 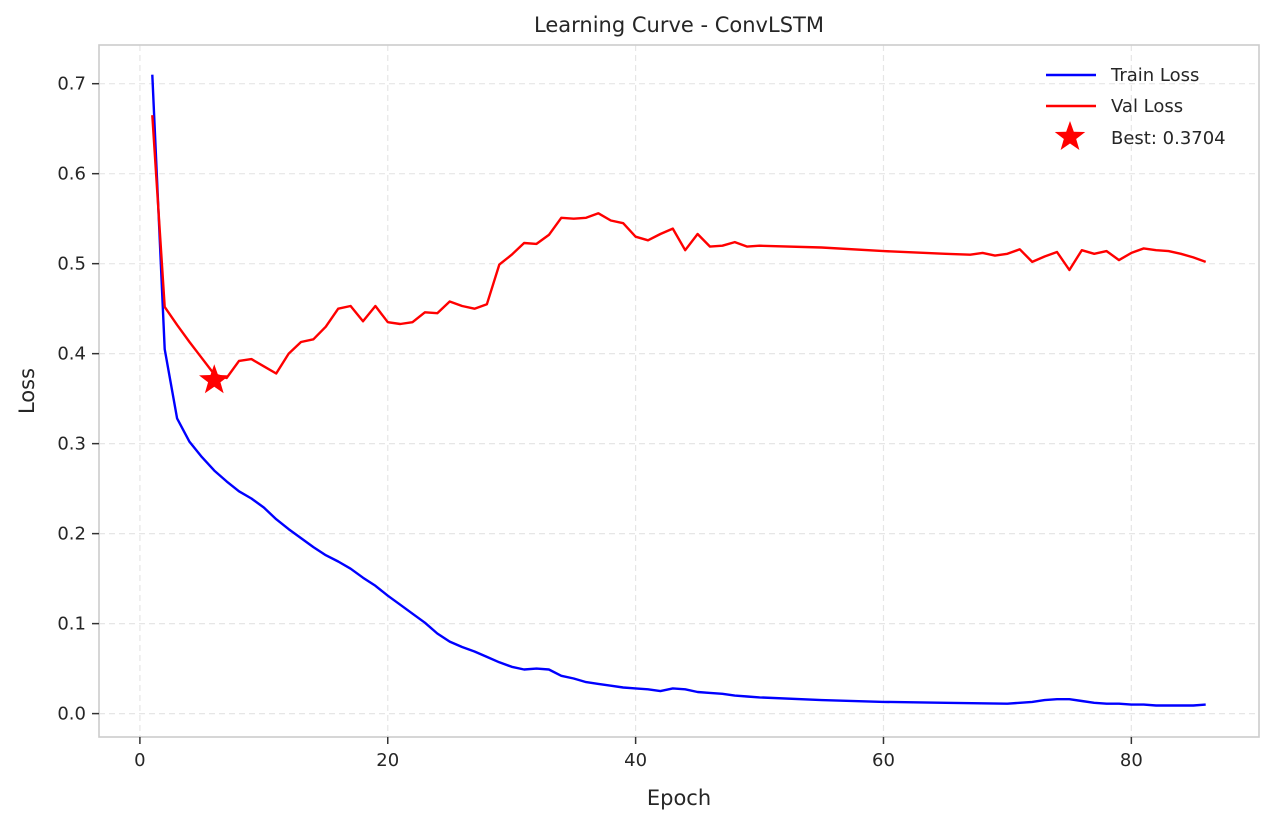 What do you see at coordinates (71, 714) in the screenshot?
I see `y-tick-label: 0.0` at bounding box center [71, 714].